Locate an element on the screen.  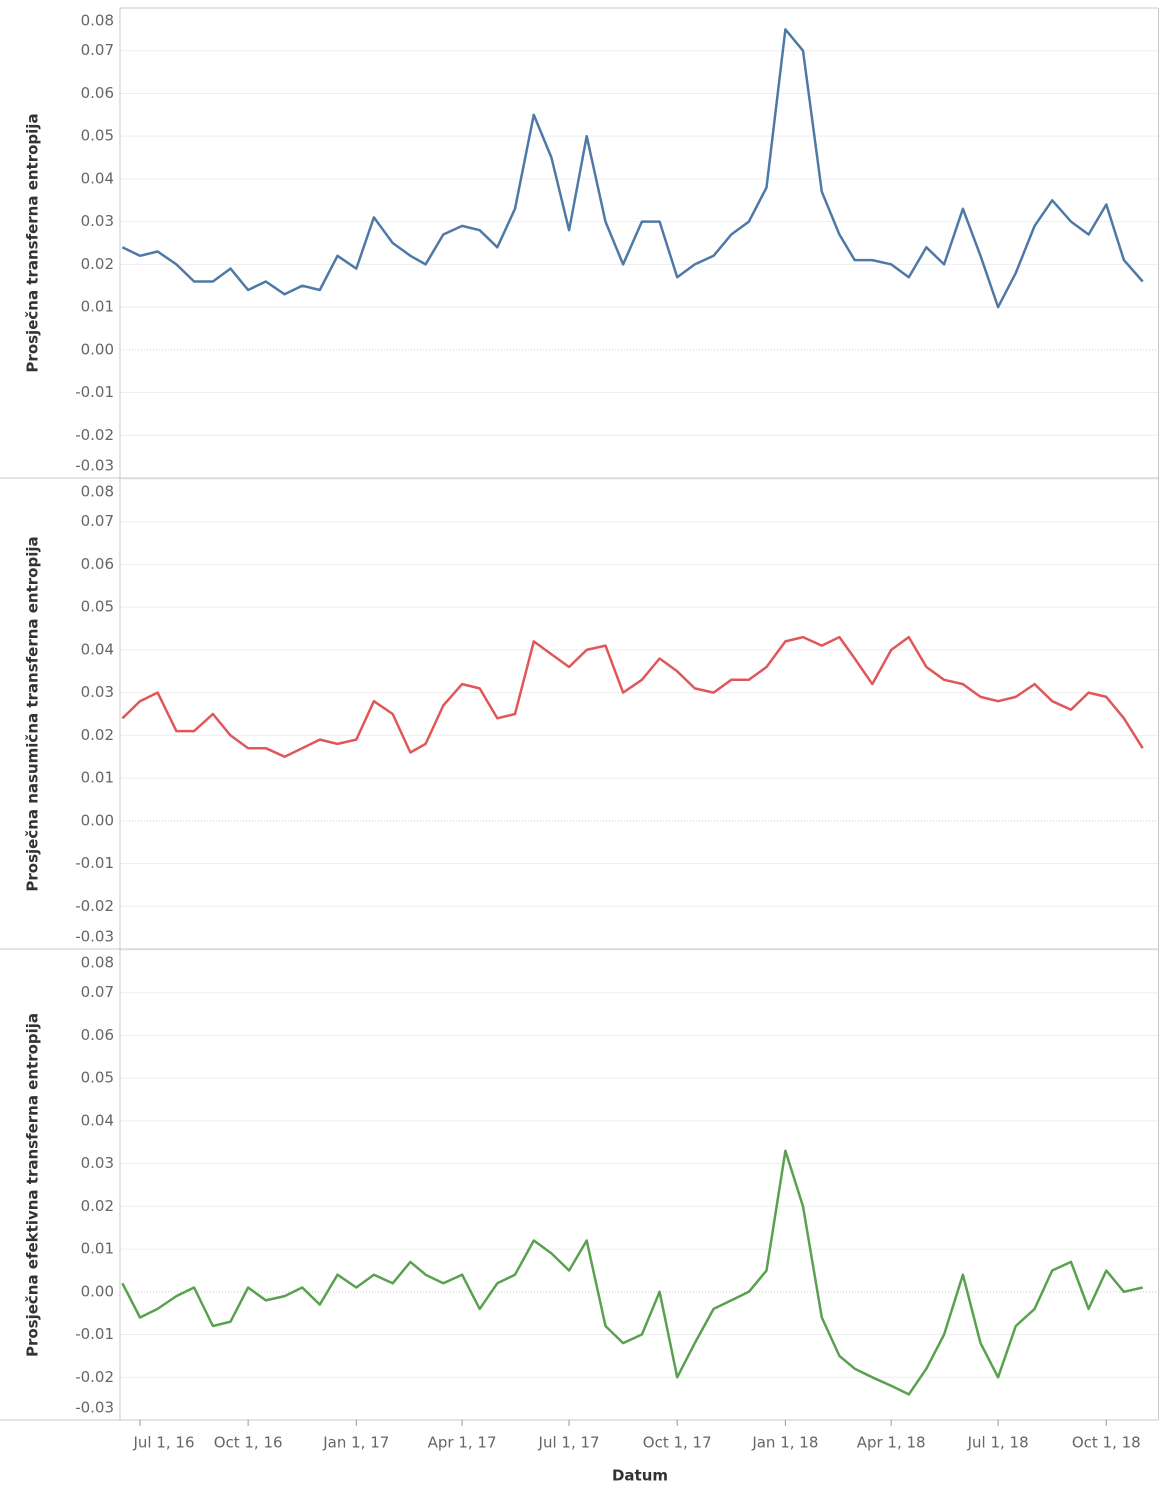
x-axis-title: Datum is located at coordinates (640, 1476).